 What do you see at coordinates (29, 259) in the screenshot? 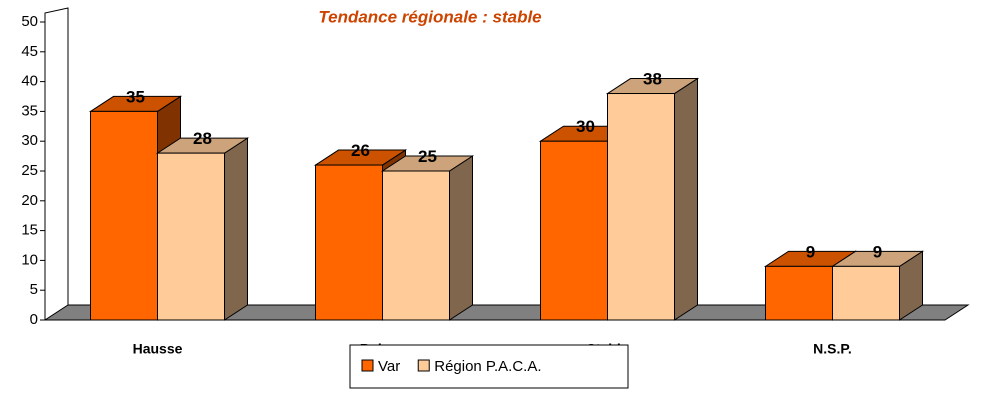
I see `y-tick-label: 10` at bounding box center [29, 259].